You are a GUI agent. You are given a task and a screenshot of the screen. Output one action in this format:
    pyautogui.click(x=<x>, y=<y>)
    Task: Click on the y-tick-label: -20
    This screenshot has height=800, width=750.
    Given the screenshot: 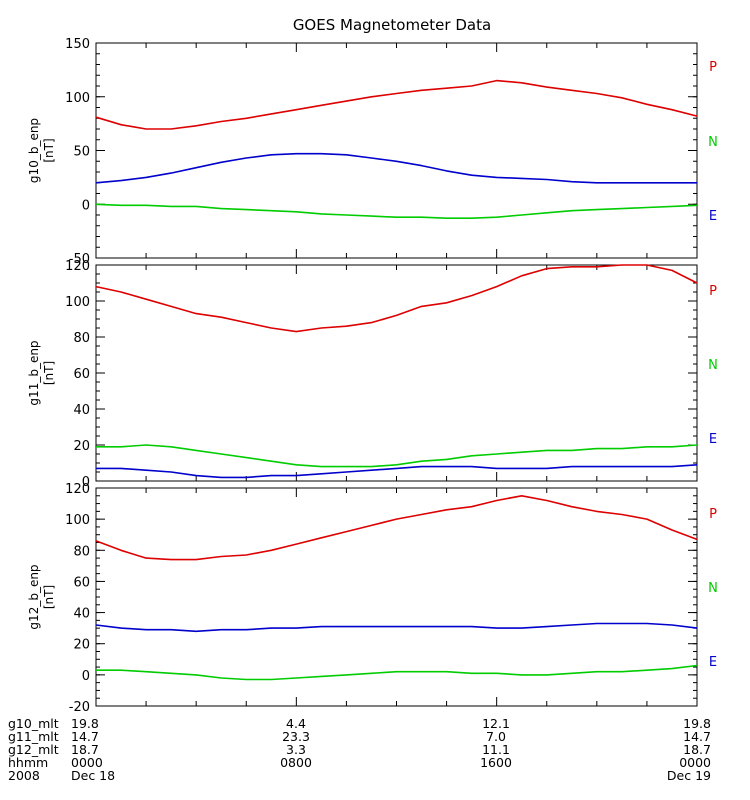 What is the action you would take?
    pyautogui.click(x=79, y=707)
    